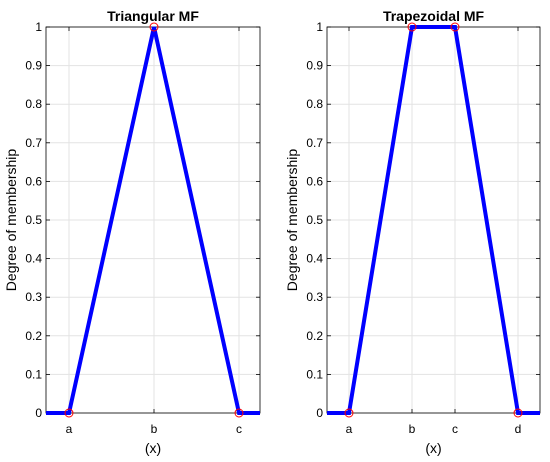 The image size is (550, 462). I want to click on chart-title: Trapezoidal MF, so click(434, 16).